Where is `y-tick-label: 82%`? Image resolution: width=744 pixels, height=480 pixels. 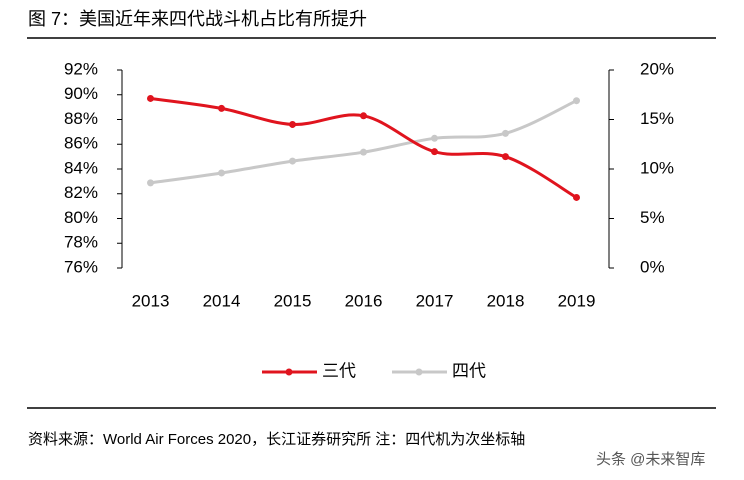
y-tick-label: 82% is located at coordinates (81, 192).